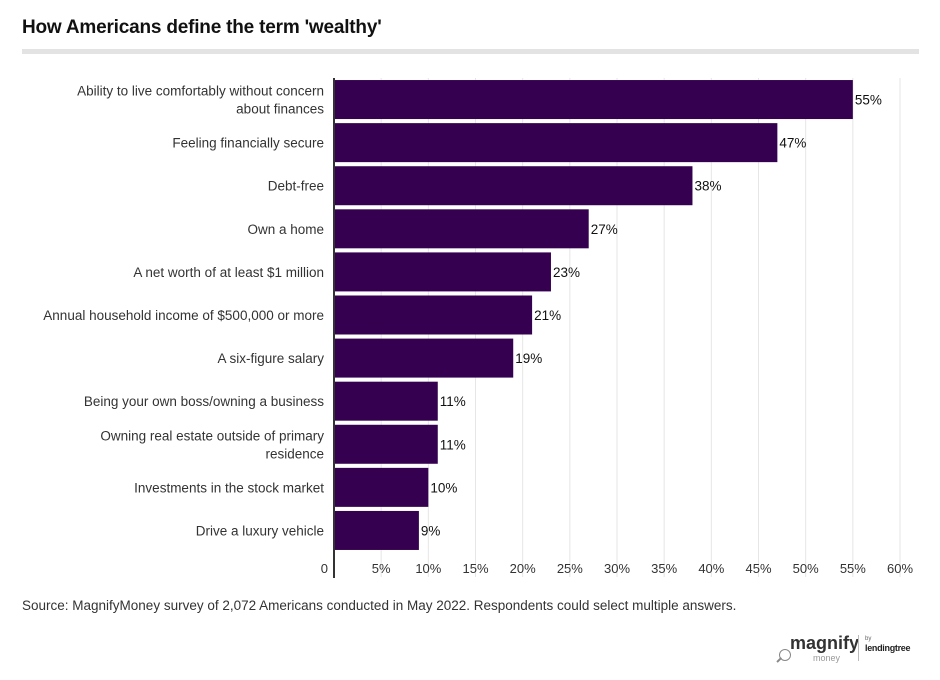 The image size is (940, 680). I want to click on category-label: Being your own boss/owning a business, so click(204, 401).